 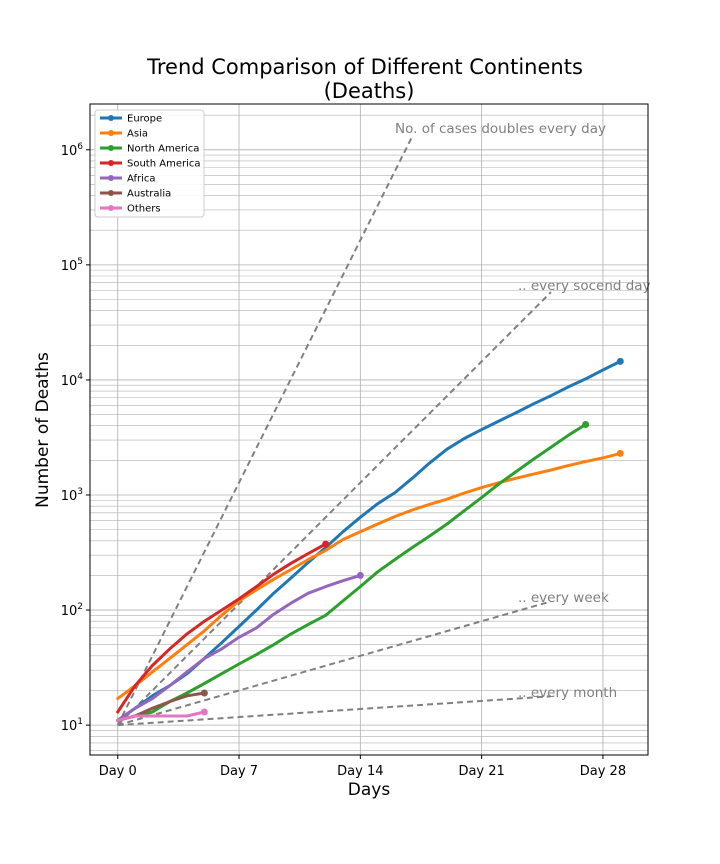 I want to click on series-line-others, so click(x=161, y=716).